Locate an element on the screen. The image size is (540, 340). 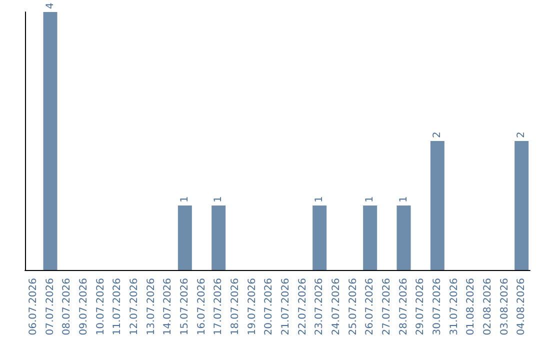
x-tick-label: 18.07.2026 is located at coordinates (235, 307).